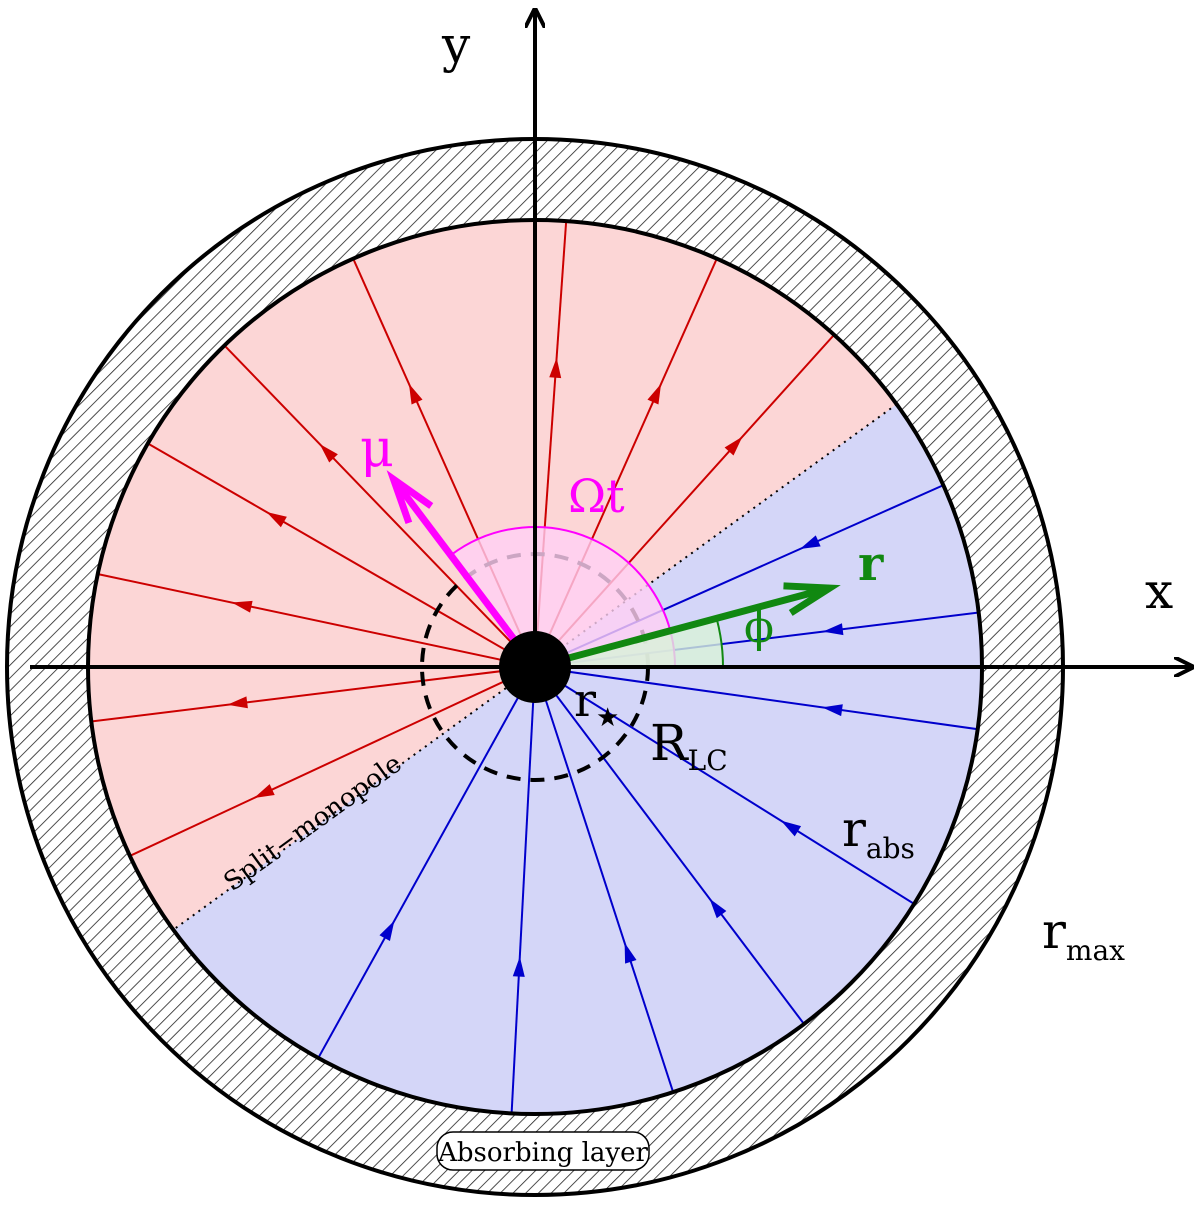 The width and height of the screenshot is (1200, 1205). What do you see at coordinates (1159, 591) in the screenshot?
I see `x-axis-label: x` at bounding box center [1159, 591].